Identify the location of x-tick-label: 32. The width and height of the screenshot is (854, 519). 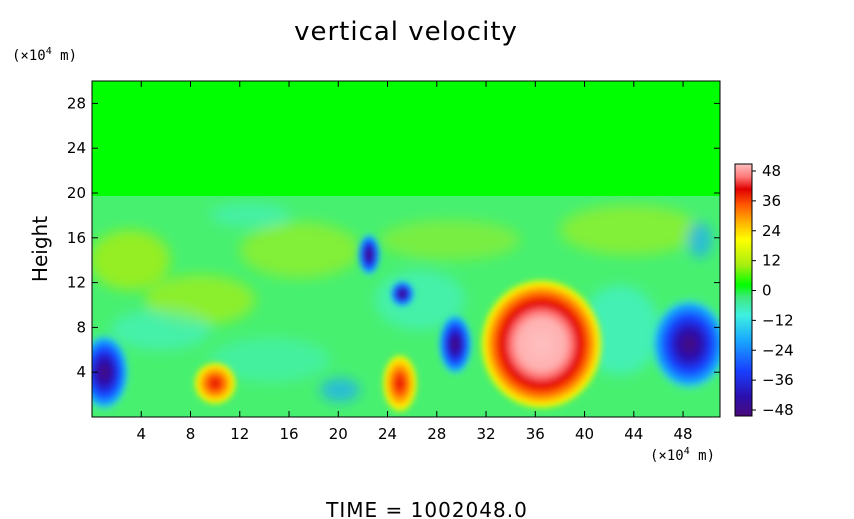
(485, 434).